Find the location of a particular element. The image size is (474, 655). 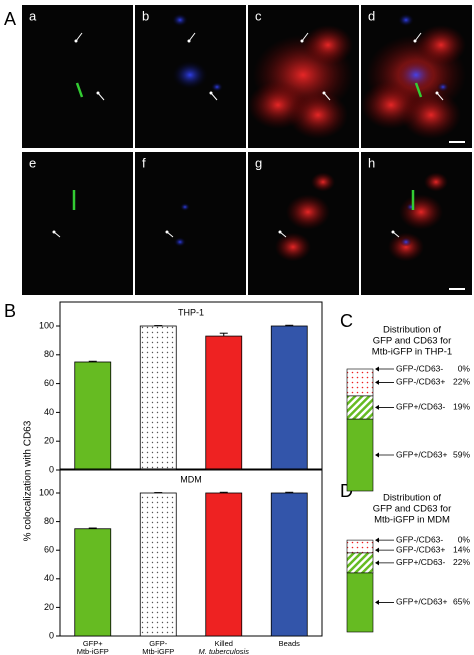

value-label: 19% is located at coordinates (461, 407).